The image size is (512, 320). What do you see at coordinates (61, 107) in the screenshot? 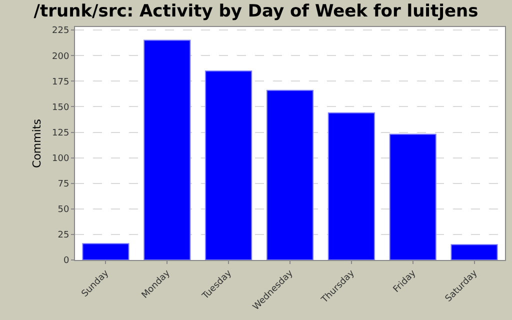
I see `y-tick-label: 150` at bounding box center [61, 107].